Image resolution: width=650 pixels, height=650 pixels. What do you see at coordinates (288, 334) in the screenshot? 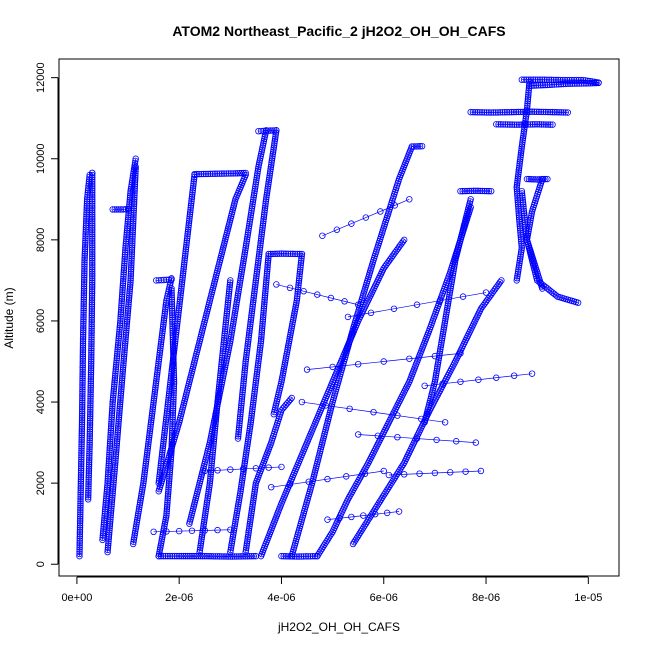
I see `profile-line` at bounding box center [288, 334].